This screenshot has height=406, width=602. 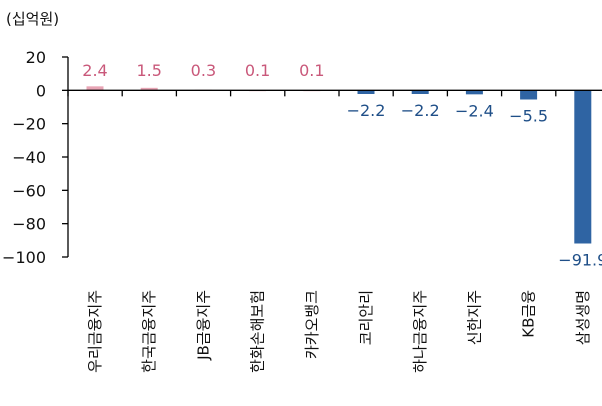 I want to click on category-label: KB금융, so click(x=529, y=314).